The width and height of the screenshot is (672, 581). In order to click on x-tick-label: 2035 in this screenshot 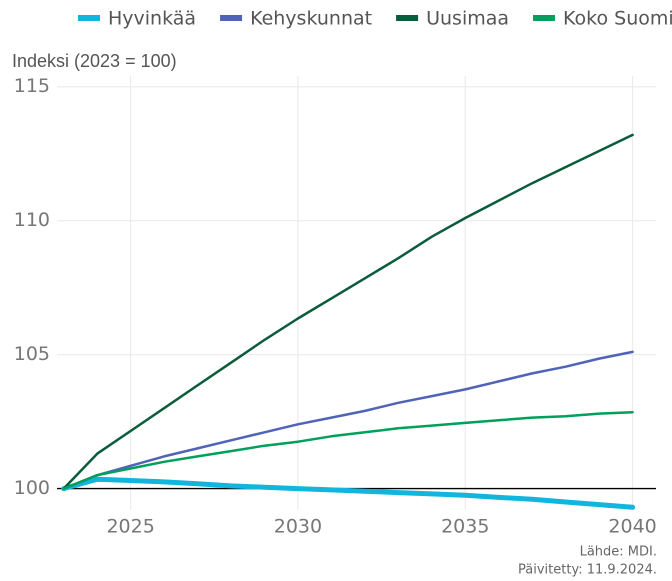, I will do `click(465, 527)`.